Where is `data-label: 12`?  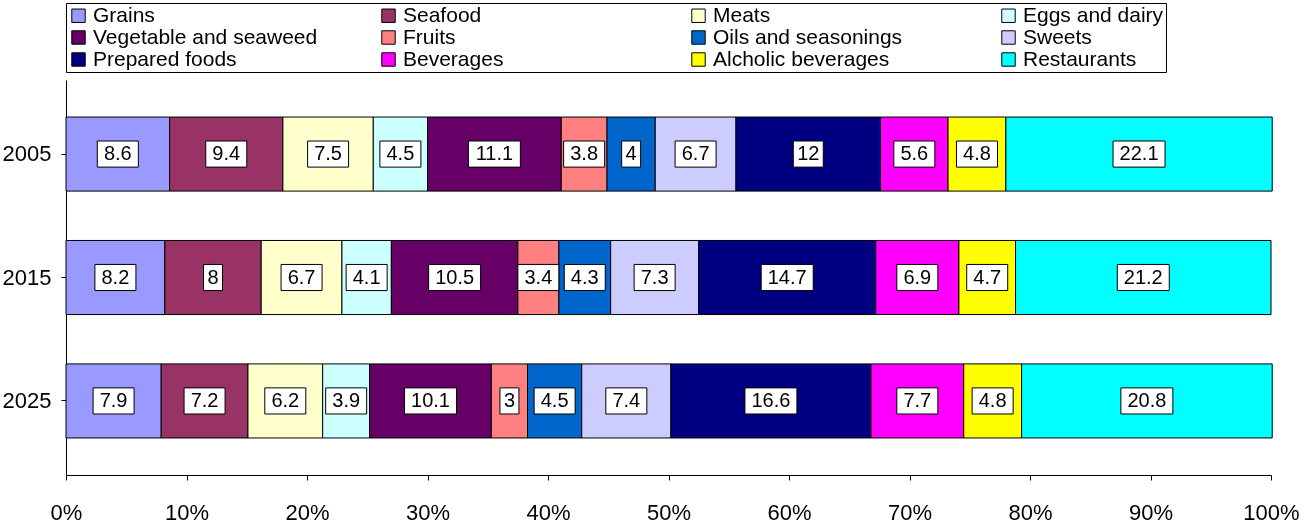
data-label: 12 is located at coordinates (808, 153).